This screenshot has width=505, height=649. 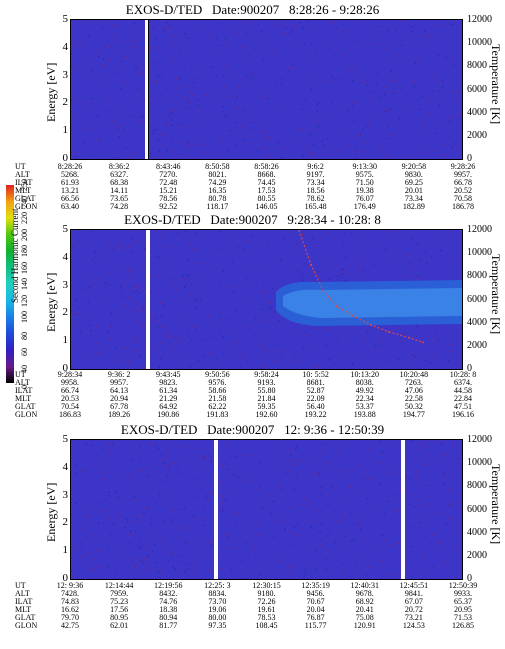 I want to click on orbit-table-cell: 12:50:39, so click(x=463, y=585).